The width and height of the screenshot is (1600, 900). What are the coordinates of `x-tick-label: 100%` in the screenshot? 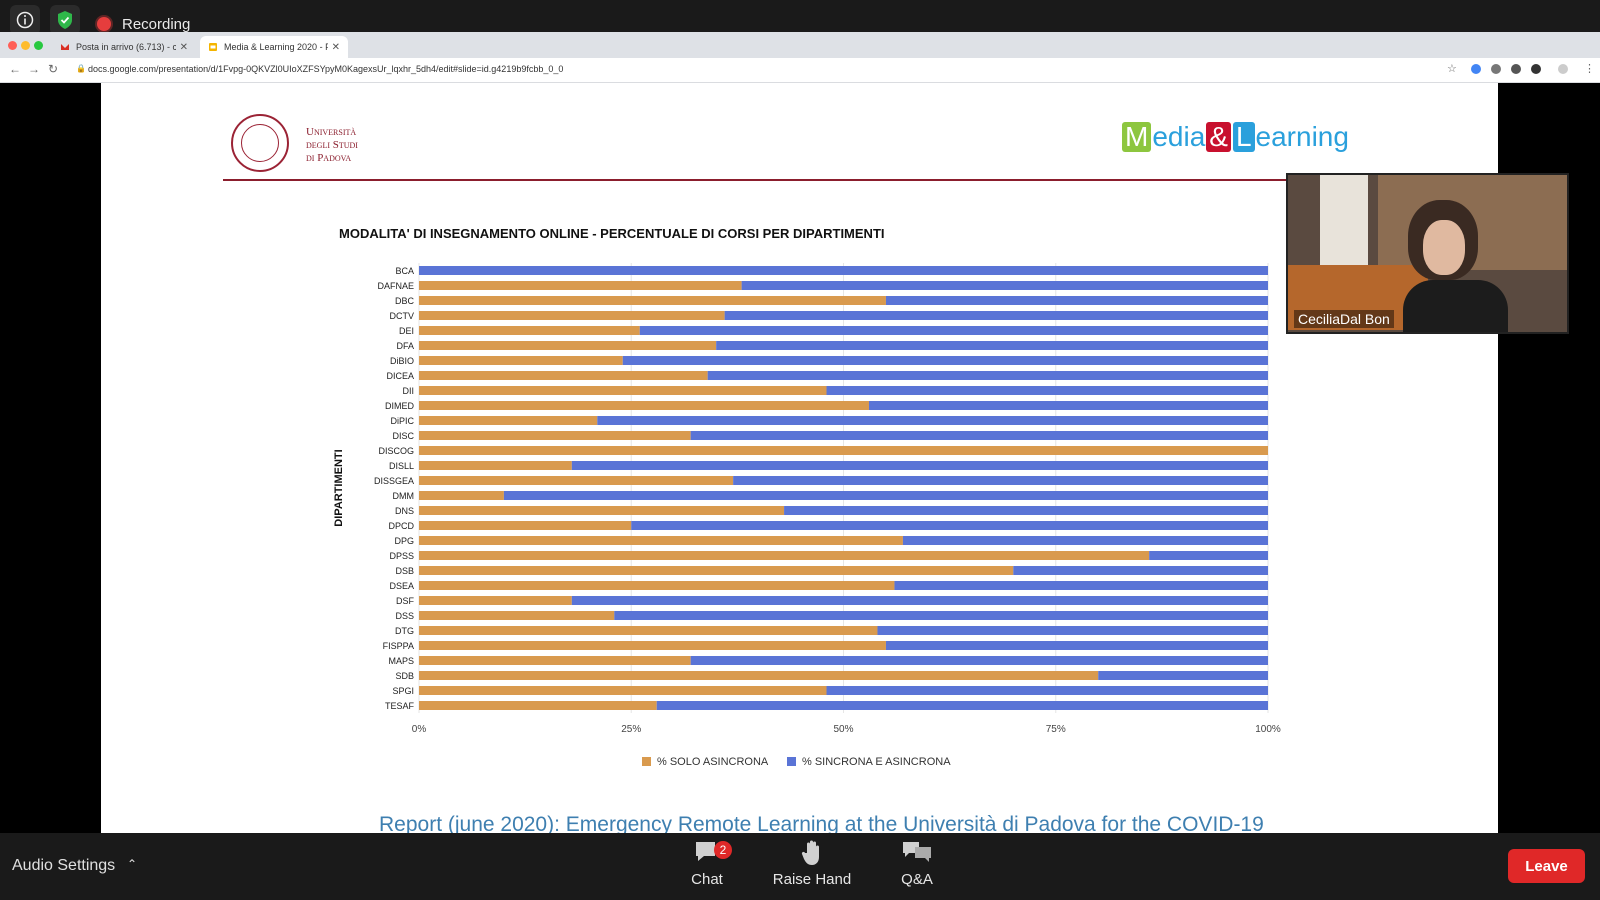 It's located at (1268, 729).